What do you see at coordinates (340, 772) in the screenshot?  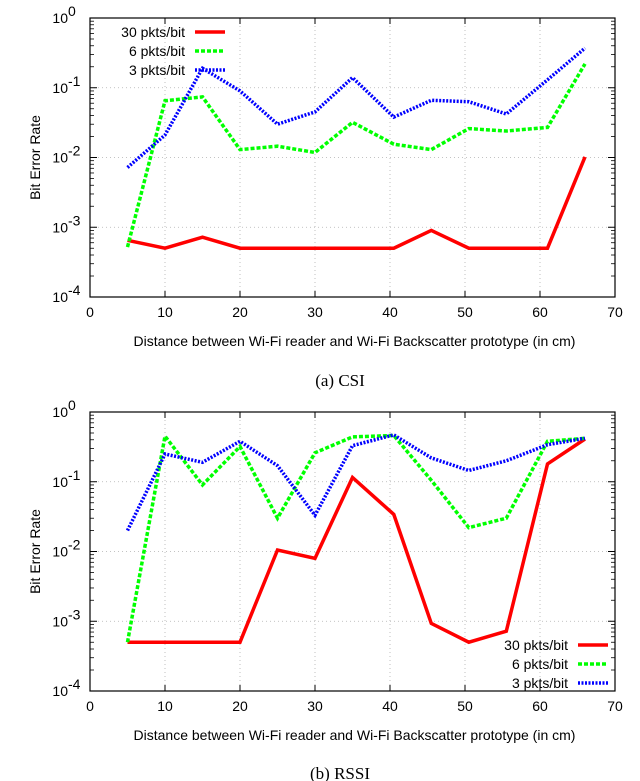 I see `chart-caption: (b) RSSI` at bounding box center [340, 772].